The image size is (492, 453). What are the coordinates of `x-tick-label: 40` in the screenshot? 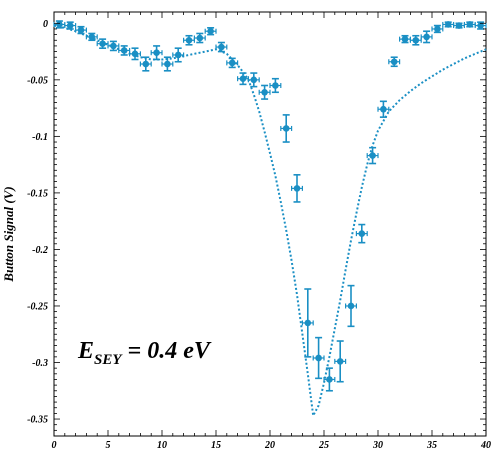 It's located at (485, 445).